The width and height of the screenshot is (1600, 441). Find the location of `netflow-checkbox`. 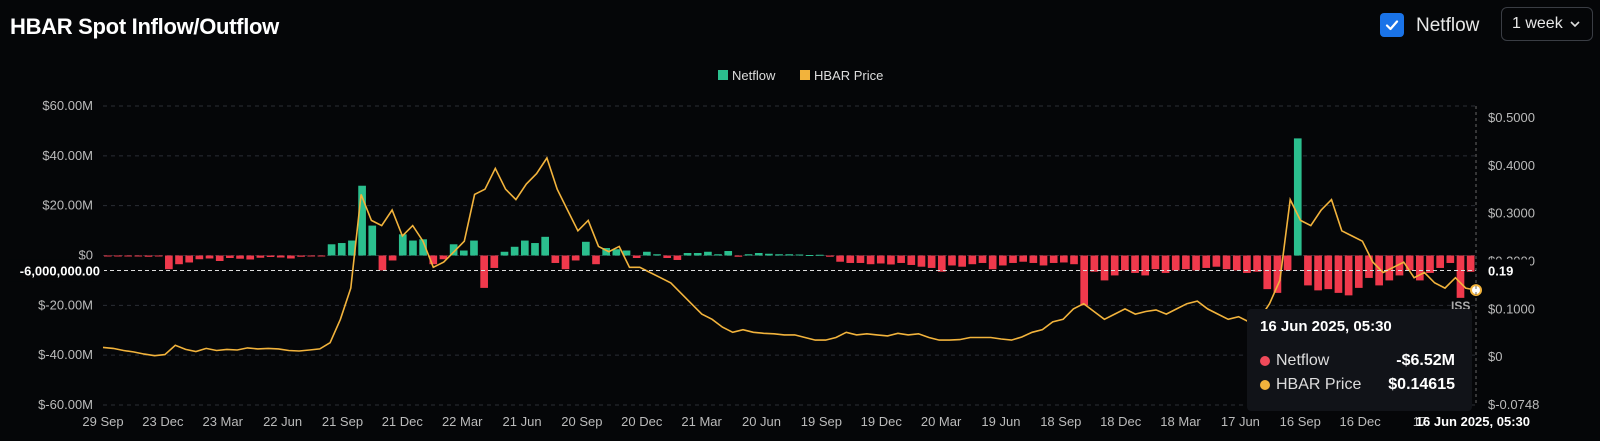

netflow-checkbox is located at coordinates (1392, 25).